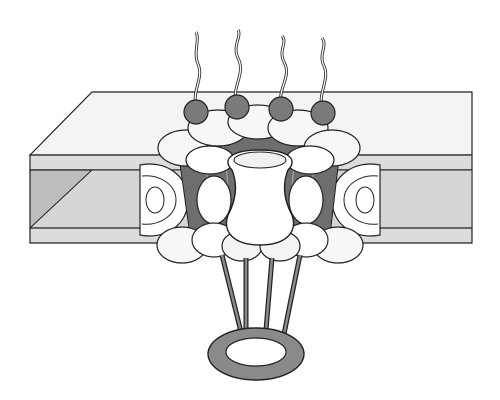 Image resolution: width=500 pixels, height=400 pixels. I want to click on membrane-pore-loops, so click(260, 200).